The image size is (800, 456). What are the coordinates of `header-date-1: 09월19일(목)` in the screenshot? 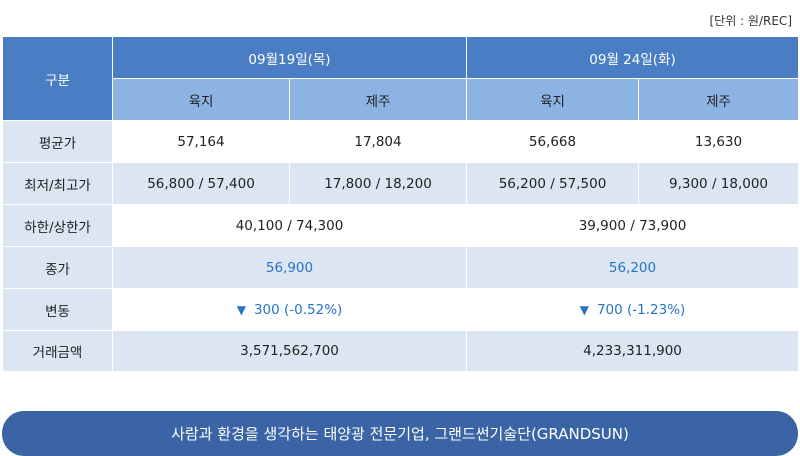 It's located at (289, 57).